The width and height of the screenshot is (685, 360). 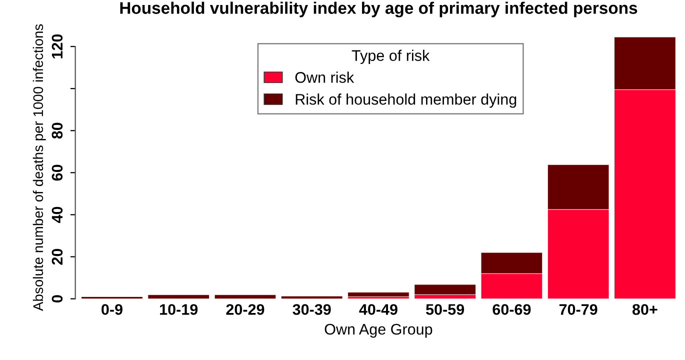 What do you see at coordinates (324, 77) in the screenshot?
I see `legend-label: Own risk` at bounding box center [324, 77].